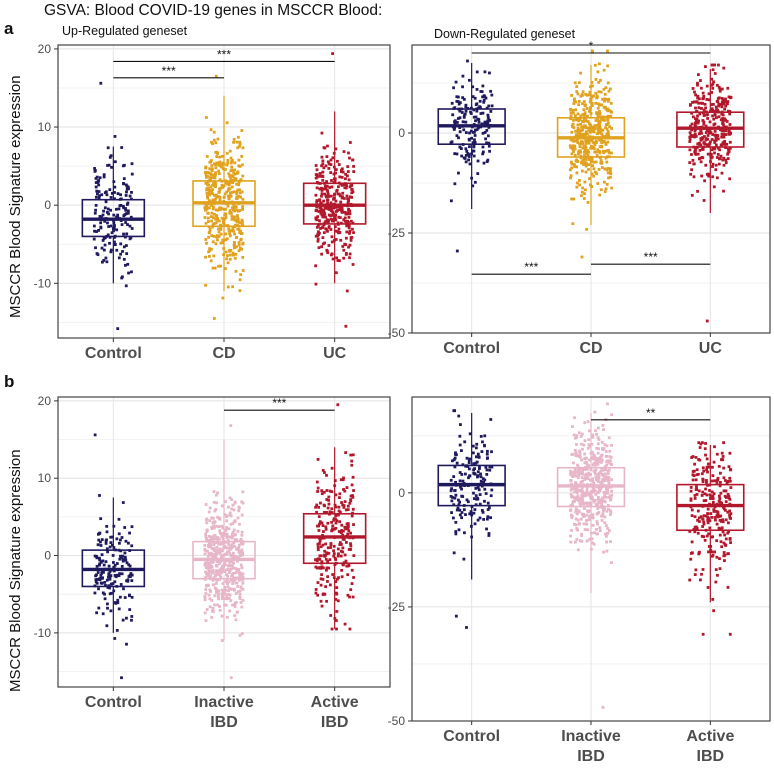 This screenshot has width=774, height=769. I want to click on panel-letter-a: a, so click(9, 28).